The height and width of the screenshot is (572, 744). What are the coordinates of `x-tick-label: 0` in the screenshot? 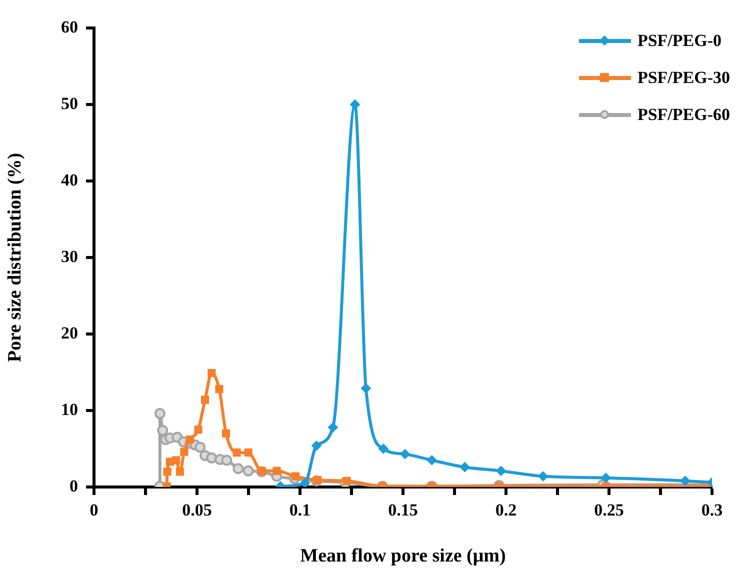 It's located at (94, 510).